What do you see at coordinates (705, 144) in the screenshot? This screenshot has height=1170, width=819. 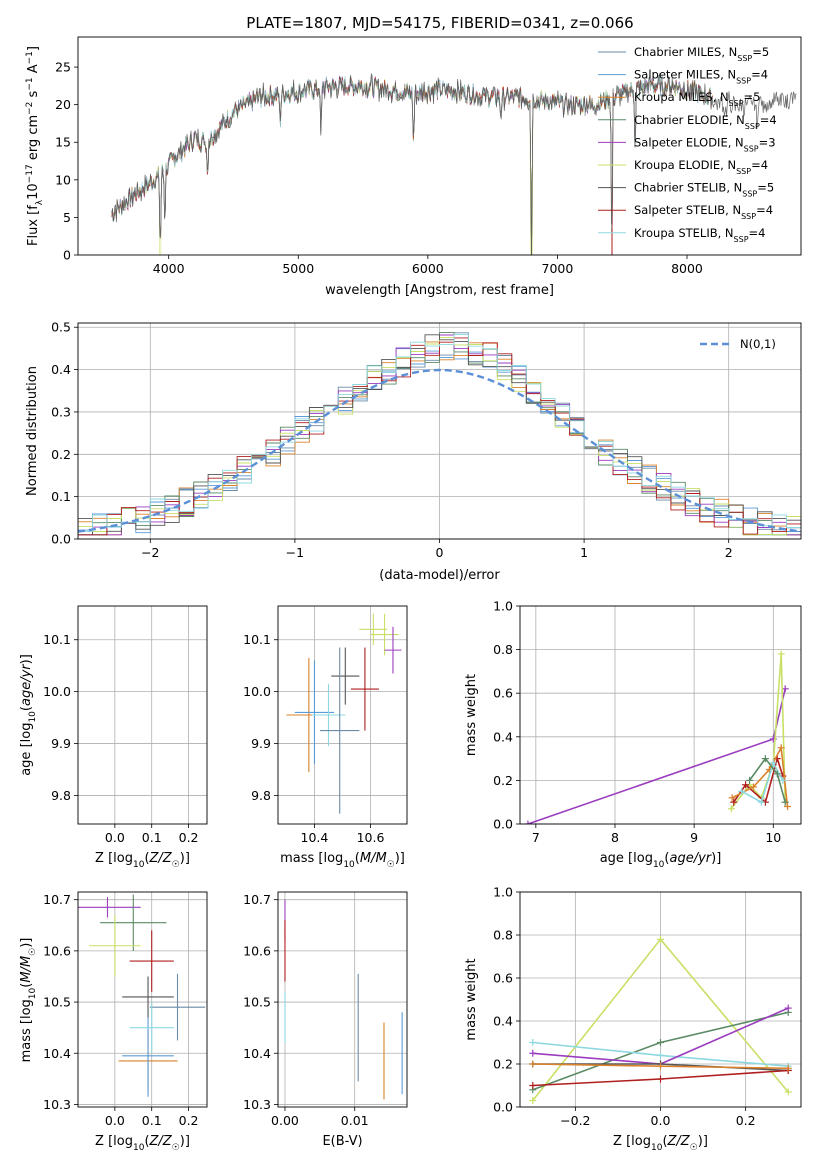 I see `legend-entry: Salpeter ELODIE, NSSP=3` at bounding box center [705, 144].